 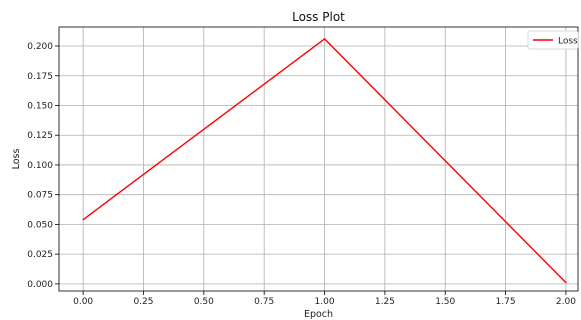 I want to click on x-tick-label: 1.75, so click(x=506, y=302).